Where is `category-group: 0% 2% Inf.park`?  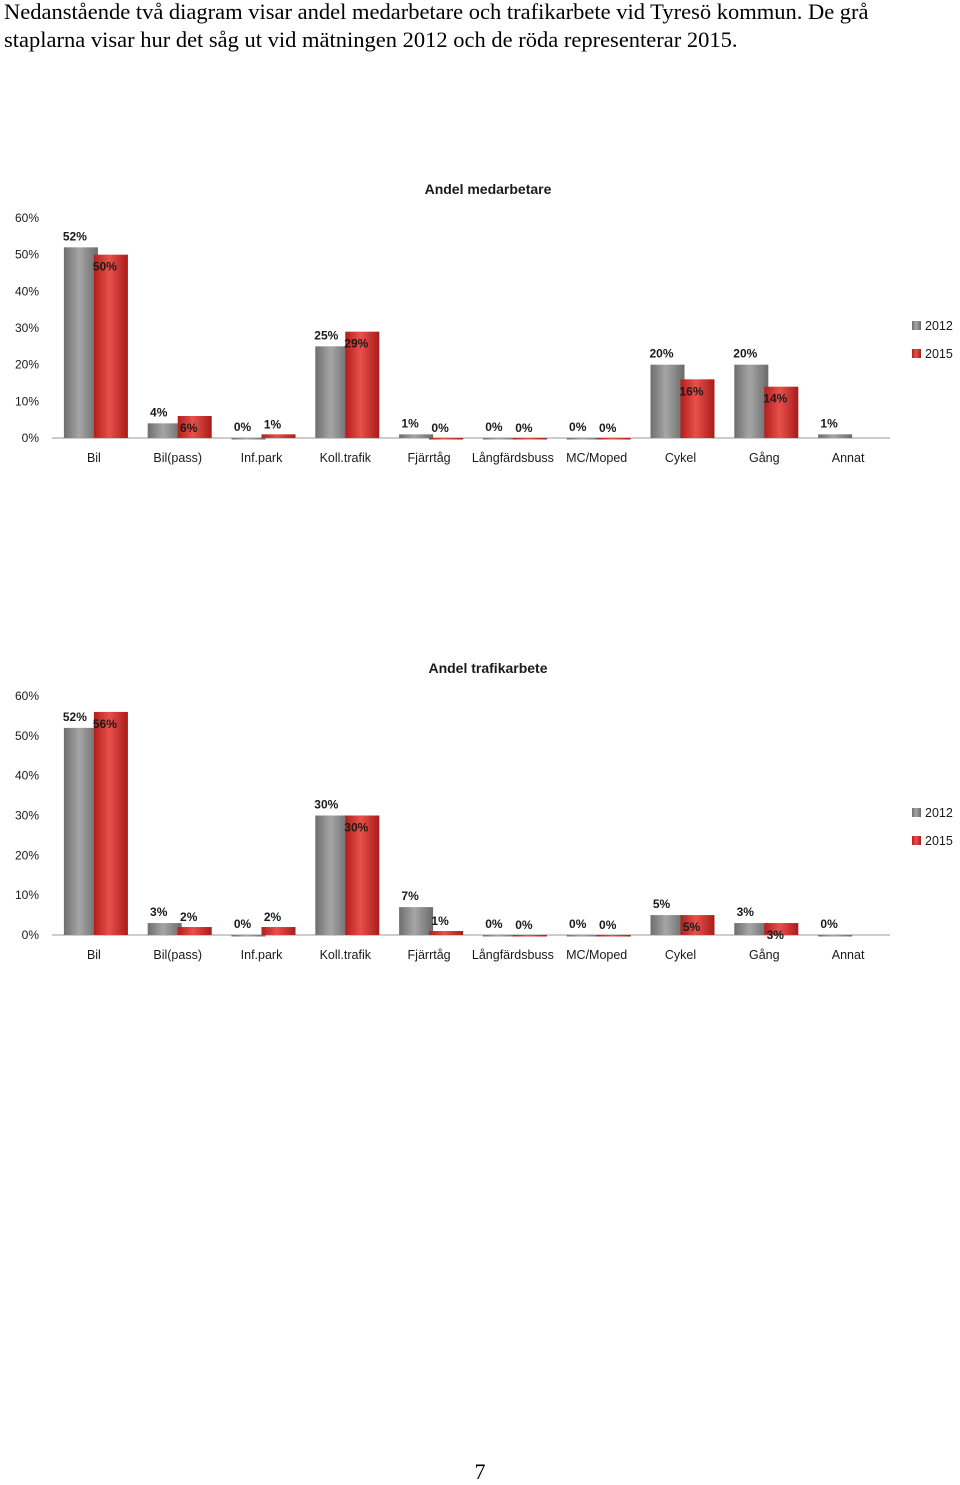
category-group: 0% 2% Inf.park is located at coordinates (263, 936).